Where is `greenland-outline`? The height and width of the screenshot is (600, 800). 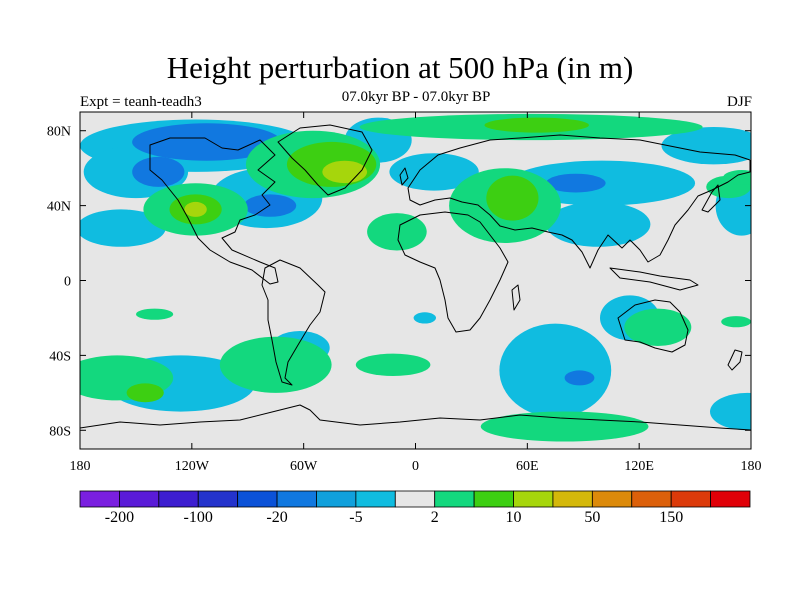 greenland-outline is located at coordinates (325, 160).